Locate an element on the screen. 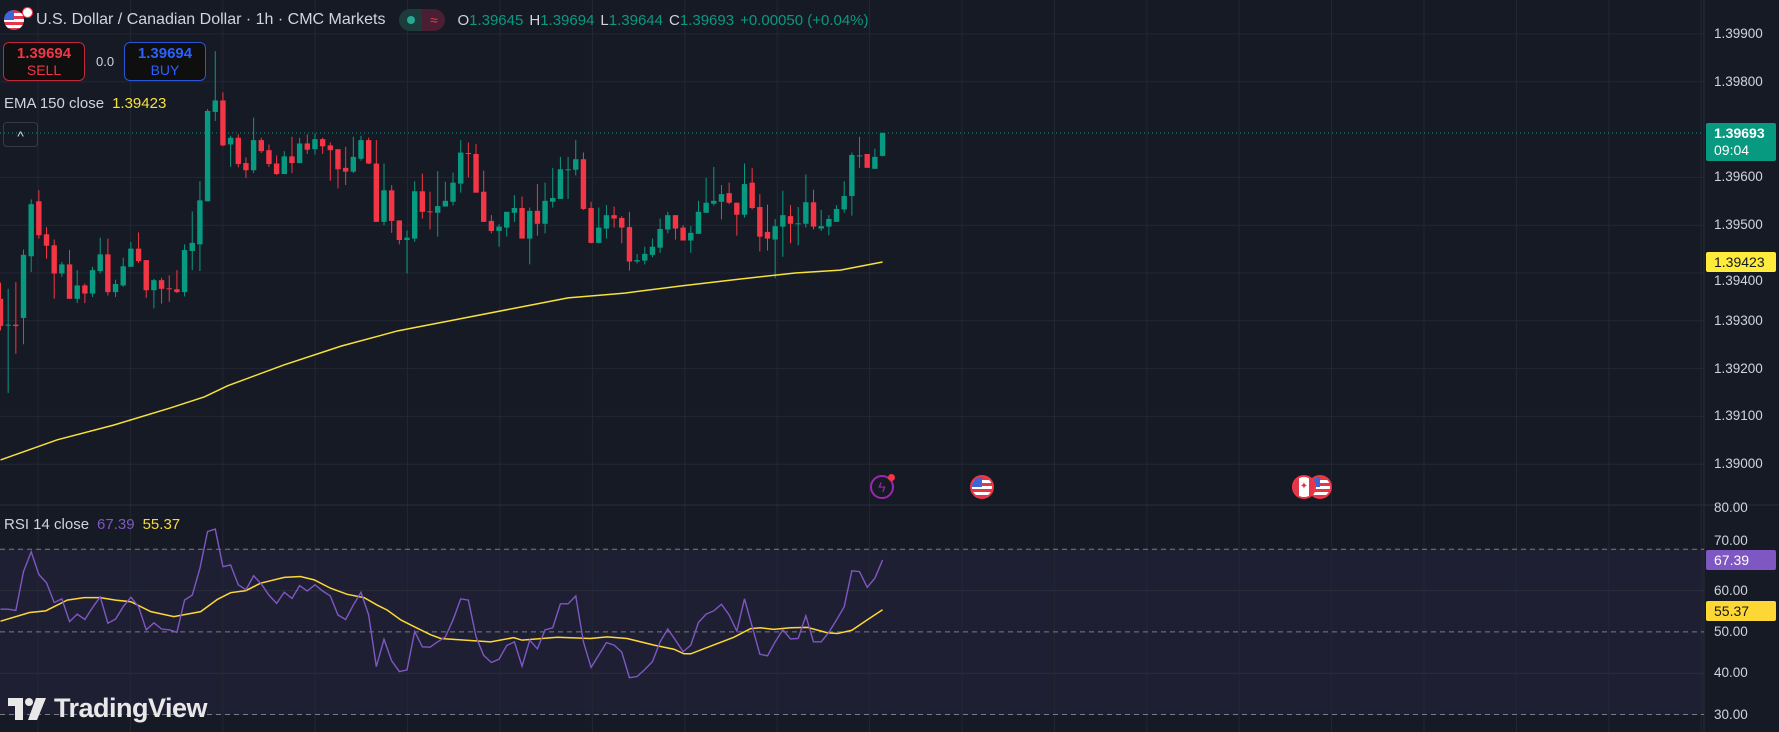 The image size is (1779, 732). open-label: O is located at coordinates (463, 20).